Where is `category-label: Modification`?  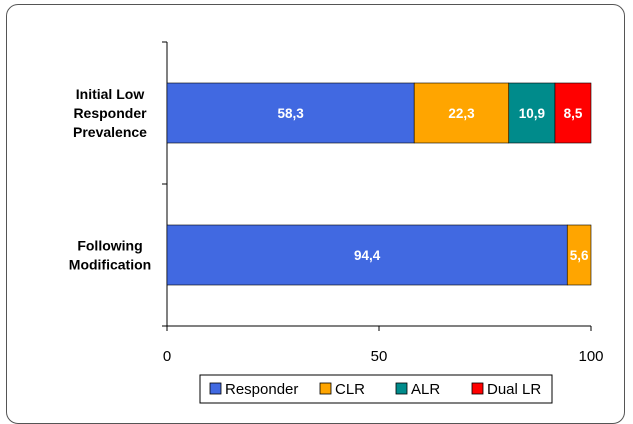 category-label: Modification is located at coordinates (110, 265).